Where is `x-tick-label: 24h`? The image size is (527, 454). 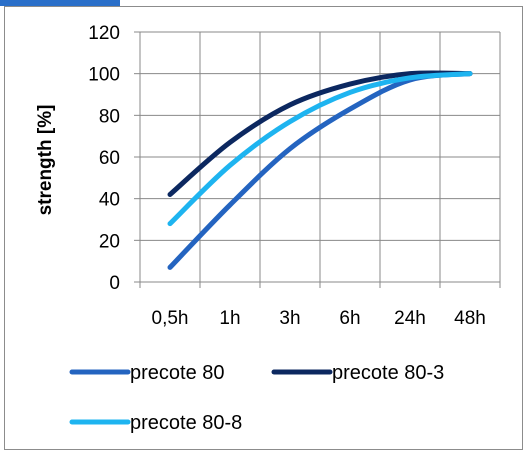
x-tick-label: 24h is located at coordinates (410, 318).